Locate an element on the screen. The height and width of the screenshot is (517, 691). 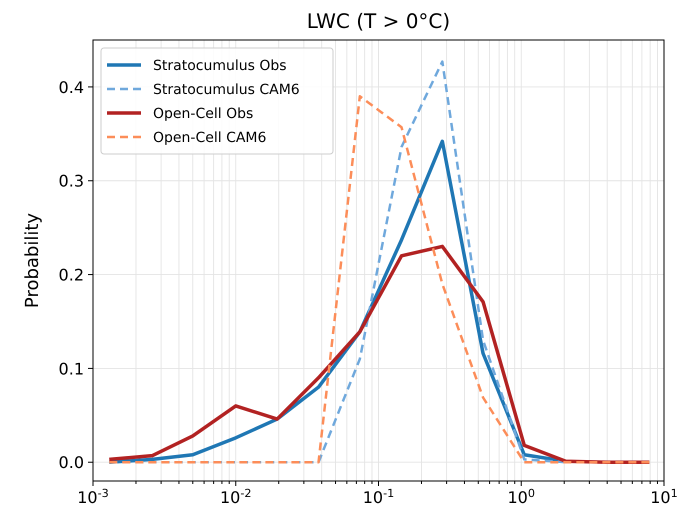
legend-label: Open-Cell CAM6 is located at coordinates (209, 138).